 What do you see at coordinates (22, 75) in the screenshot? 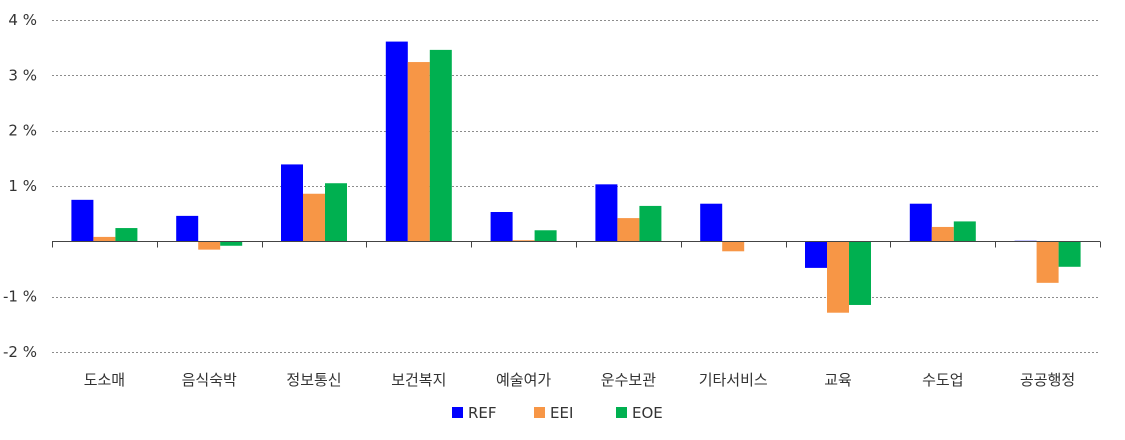
I see `y-tick-label: 3 %` at bounding box center [22, 75].